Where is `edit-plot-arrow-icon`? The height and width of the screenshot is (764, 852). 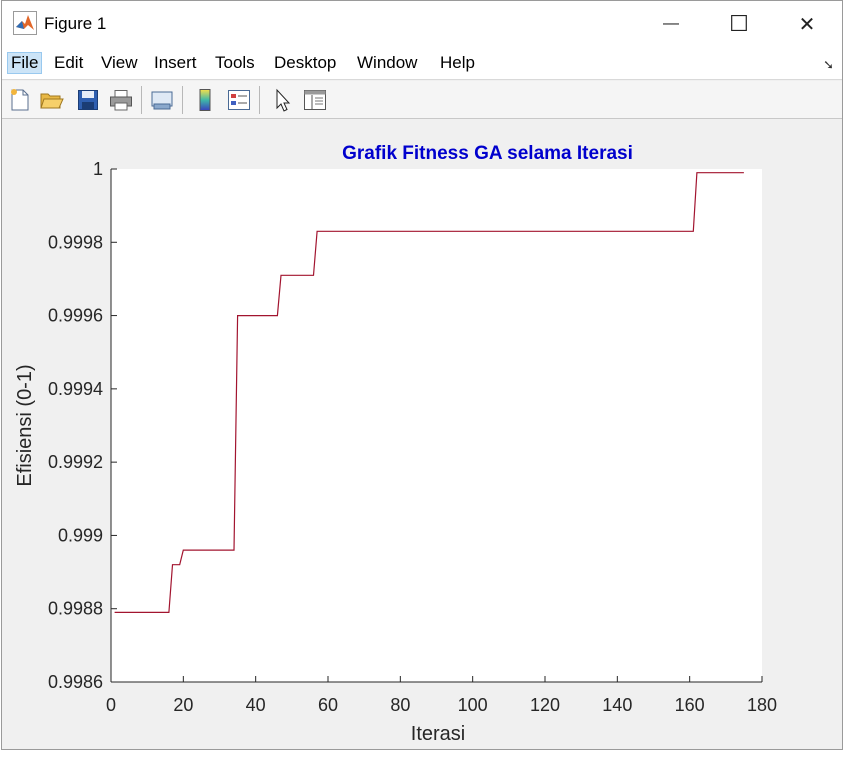 edit-plot-arrow-icon is located at coordinates (283, 100).